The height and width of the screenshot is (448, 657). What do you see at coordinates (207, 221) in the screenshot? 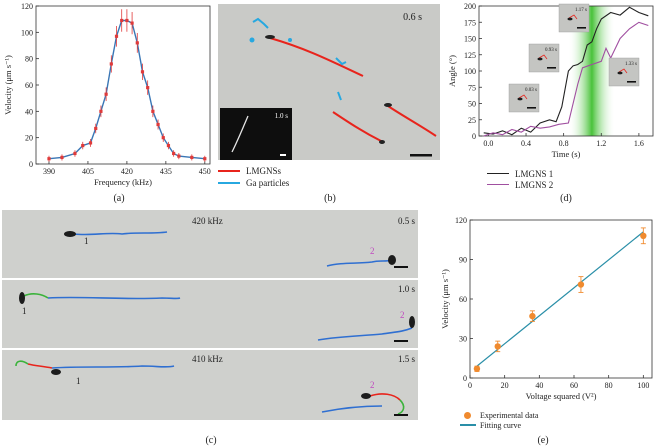
I see `row-c-1-freq: 420 kHz` at bounding box center [207, 221].